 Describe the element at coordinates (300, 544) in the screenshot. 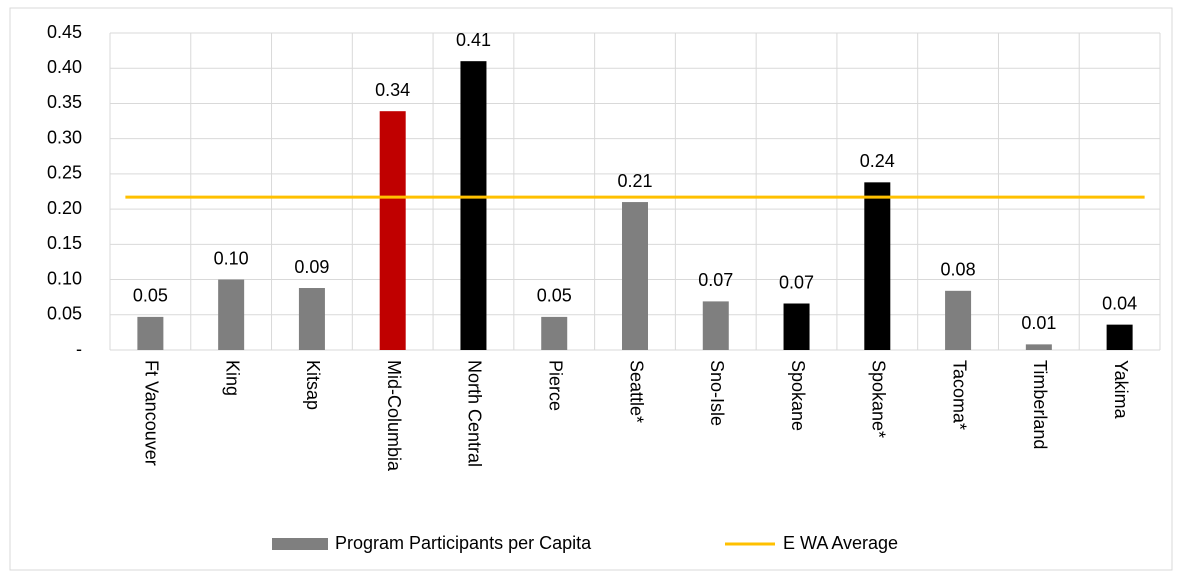

I see `legend-swatch` at that location.